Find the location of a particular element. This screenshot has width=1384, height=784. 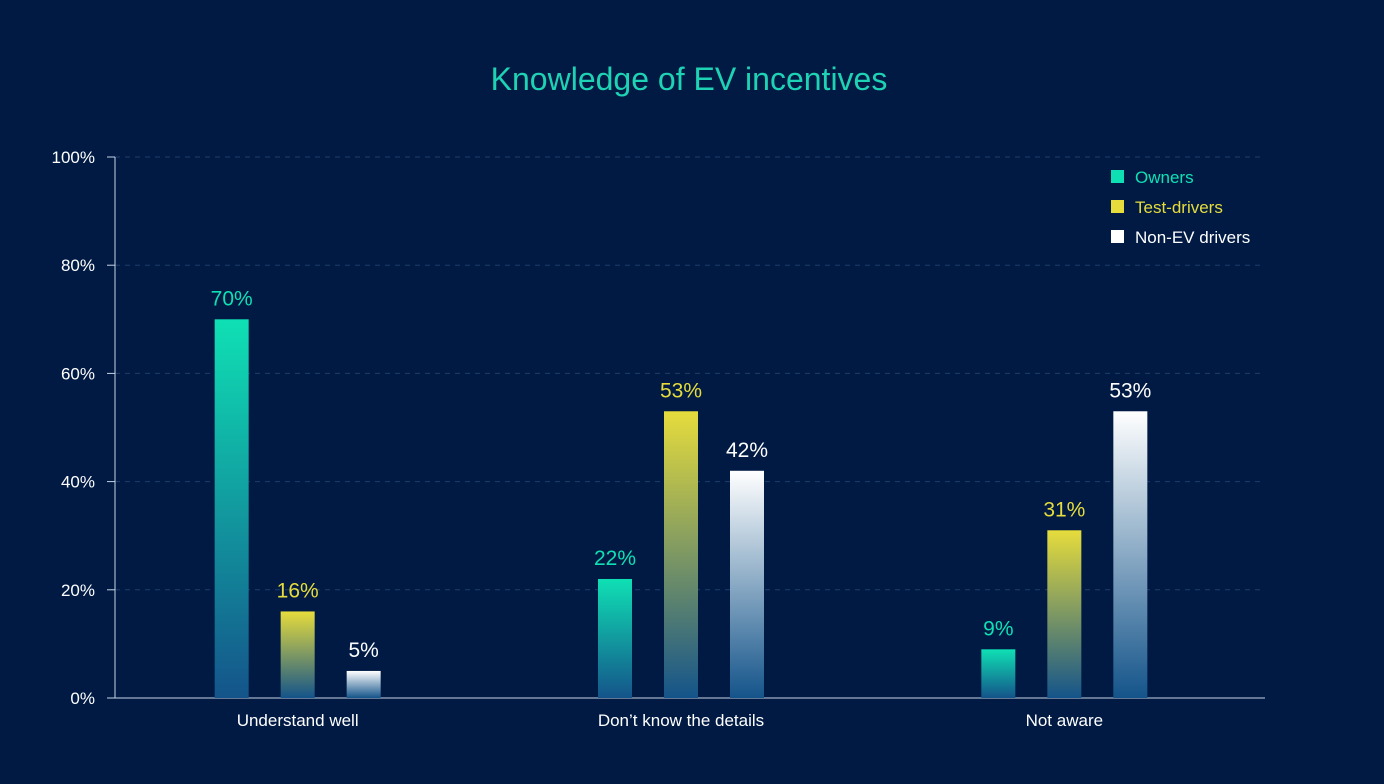

legend-label: Owners is located at coordinates (1164, 177).